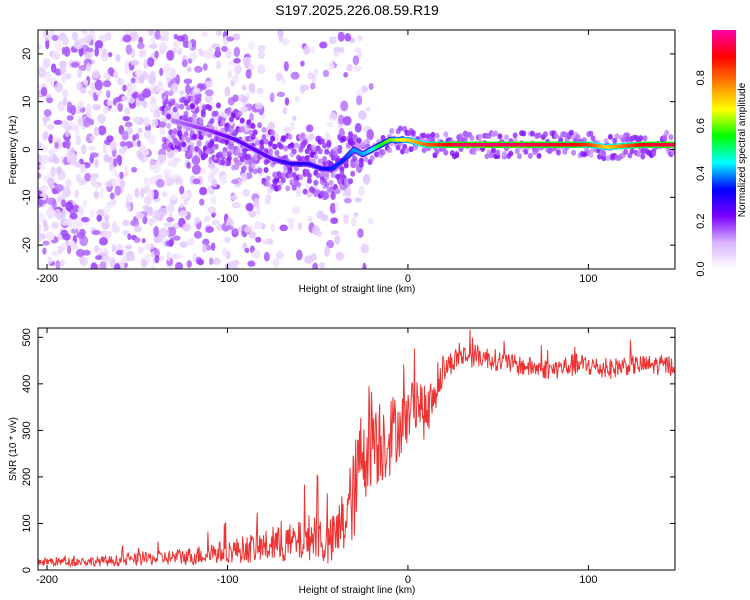 Image resolution: width=750 pixels, height=600 pixels. Describe the element at coordinates (47, 580) in the screenshot. I see `x-tick-label: -200` at that location.